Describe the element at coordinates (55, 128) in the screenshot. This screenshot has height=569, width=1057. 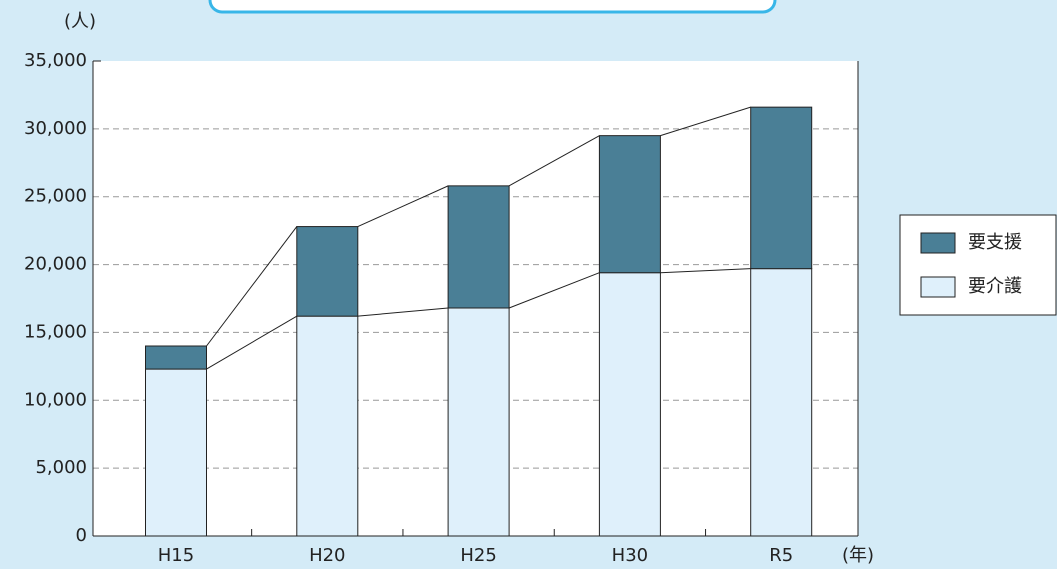
I see `y-tick-label: 30,000` at that location.